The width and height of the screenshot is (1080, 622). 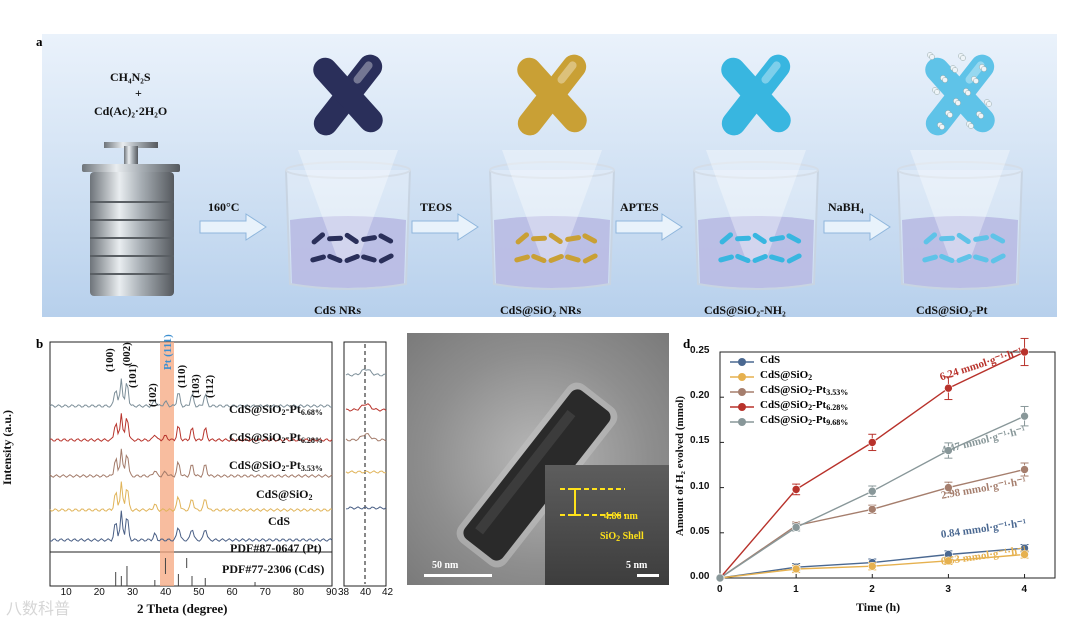 I want to click on step-label-2: TEOS, so click(x=436, y=207).